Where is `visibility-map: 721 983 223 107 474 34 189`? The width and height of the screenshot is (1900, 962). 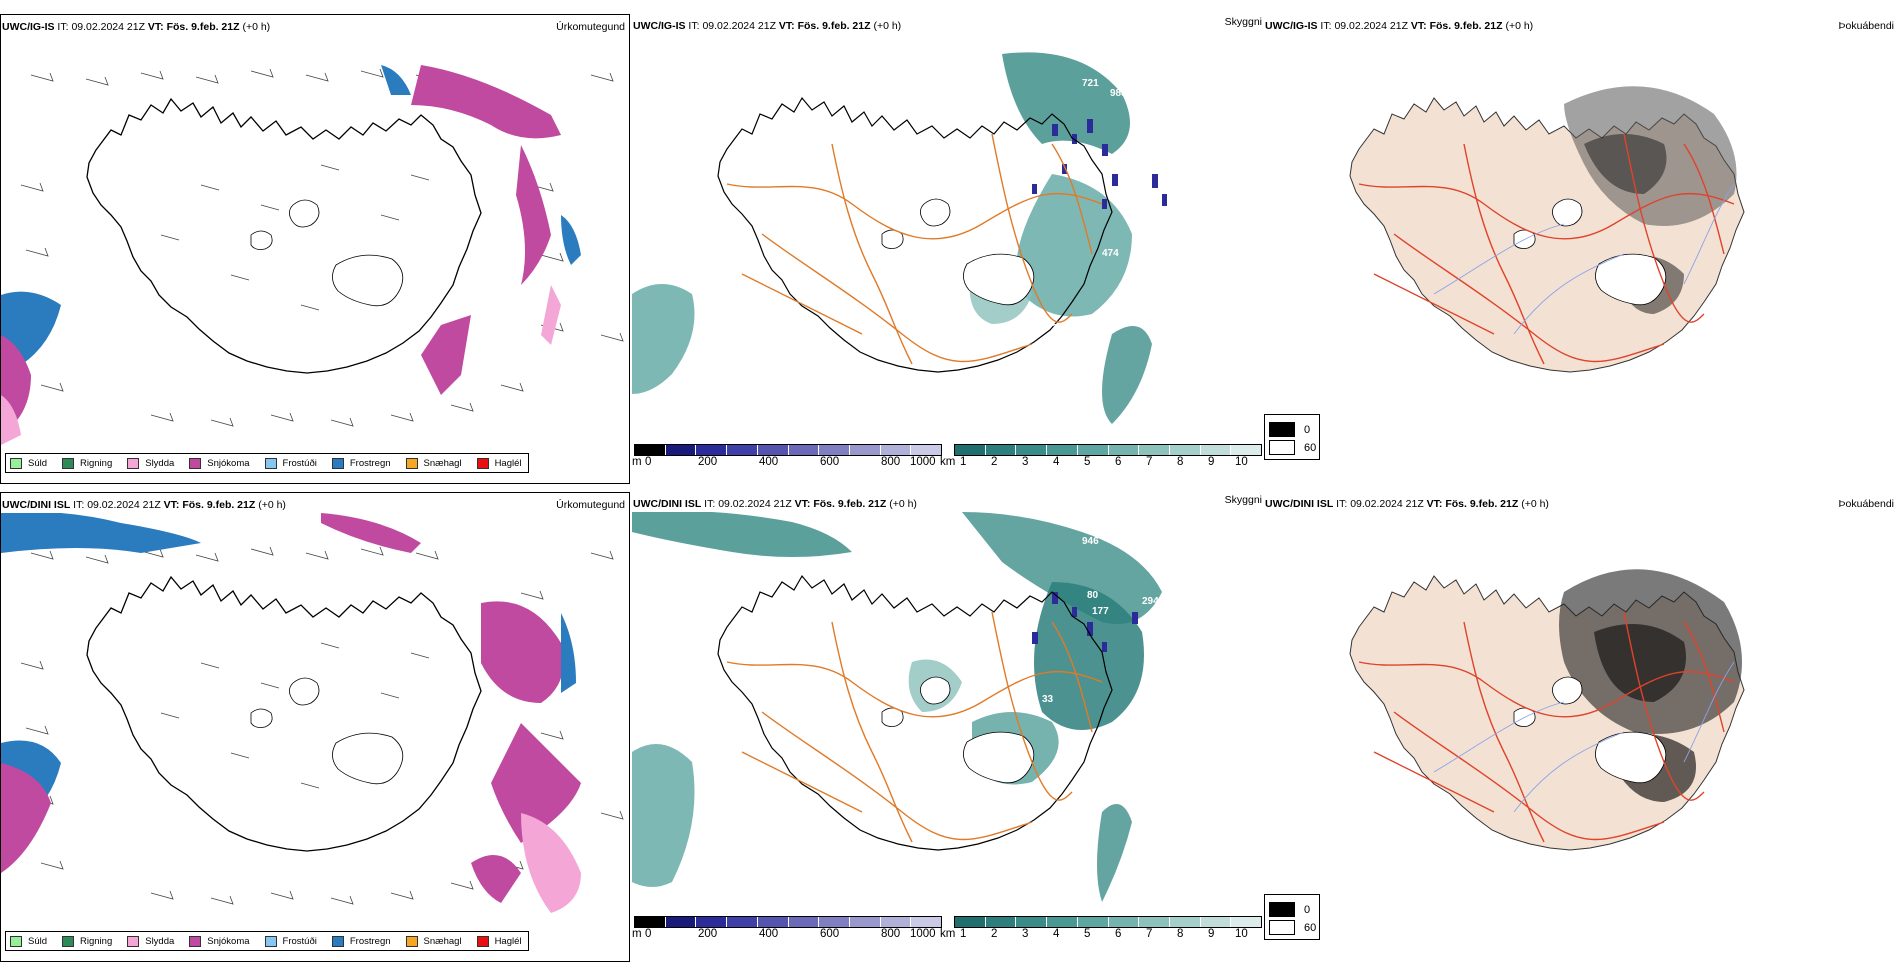 visibility-map: 721 983 223 107 474 34 189 is located at coordinates (910, 238).